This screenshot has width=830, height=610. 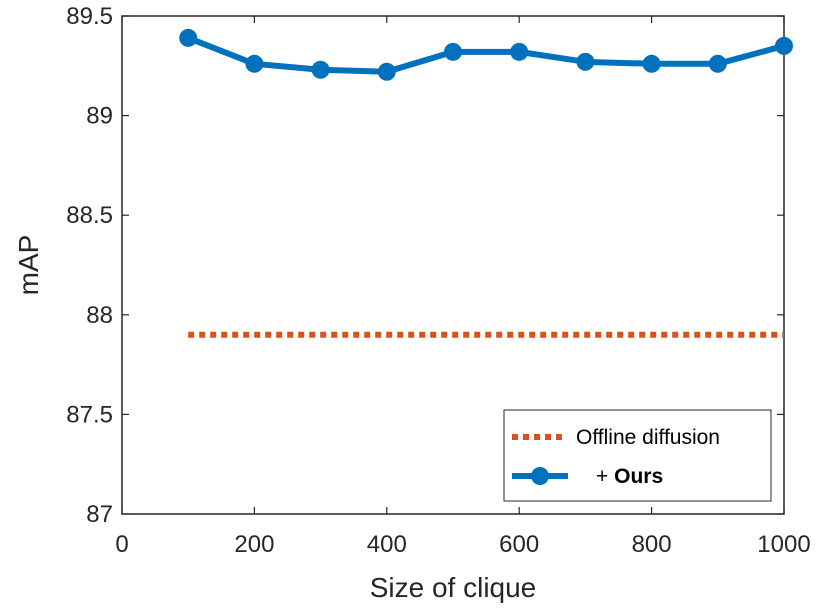 What do you see at coordinates (99, 116) in the screenshot?
I see `y-tick-label: 89` at bounding box center [99, 116].